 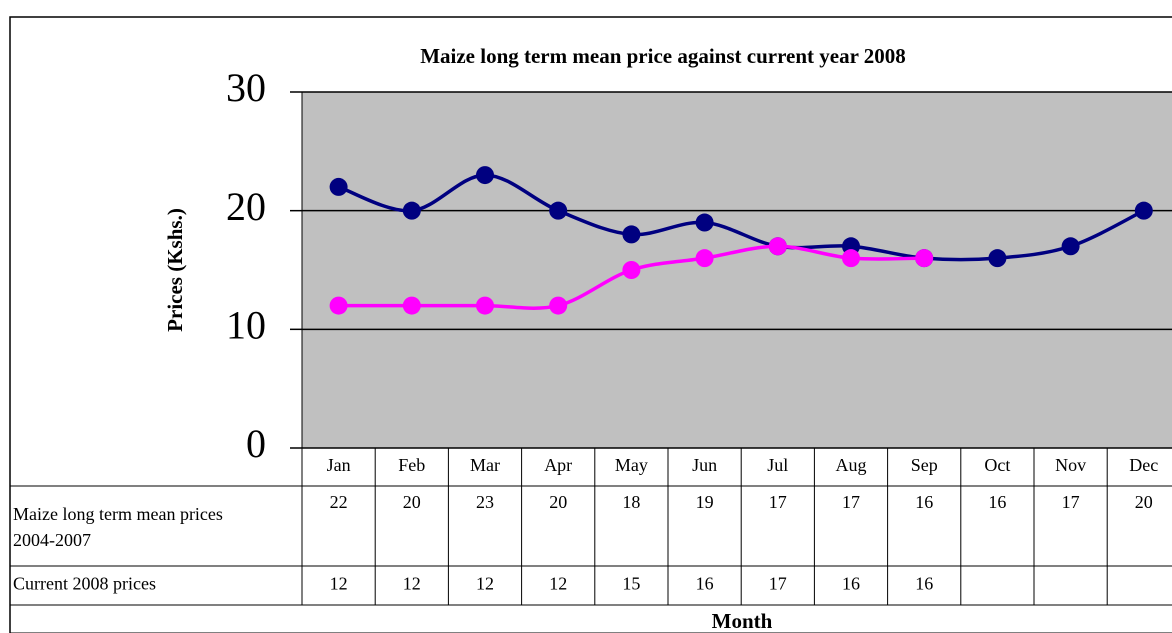 What do you see at coordinates (175, 270) in the screenshot?
I see `y-axis-title: Prices (Kshs.)` at bounding box center [175, 270].